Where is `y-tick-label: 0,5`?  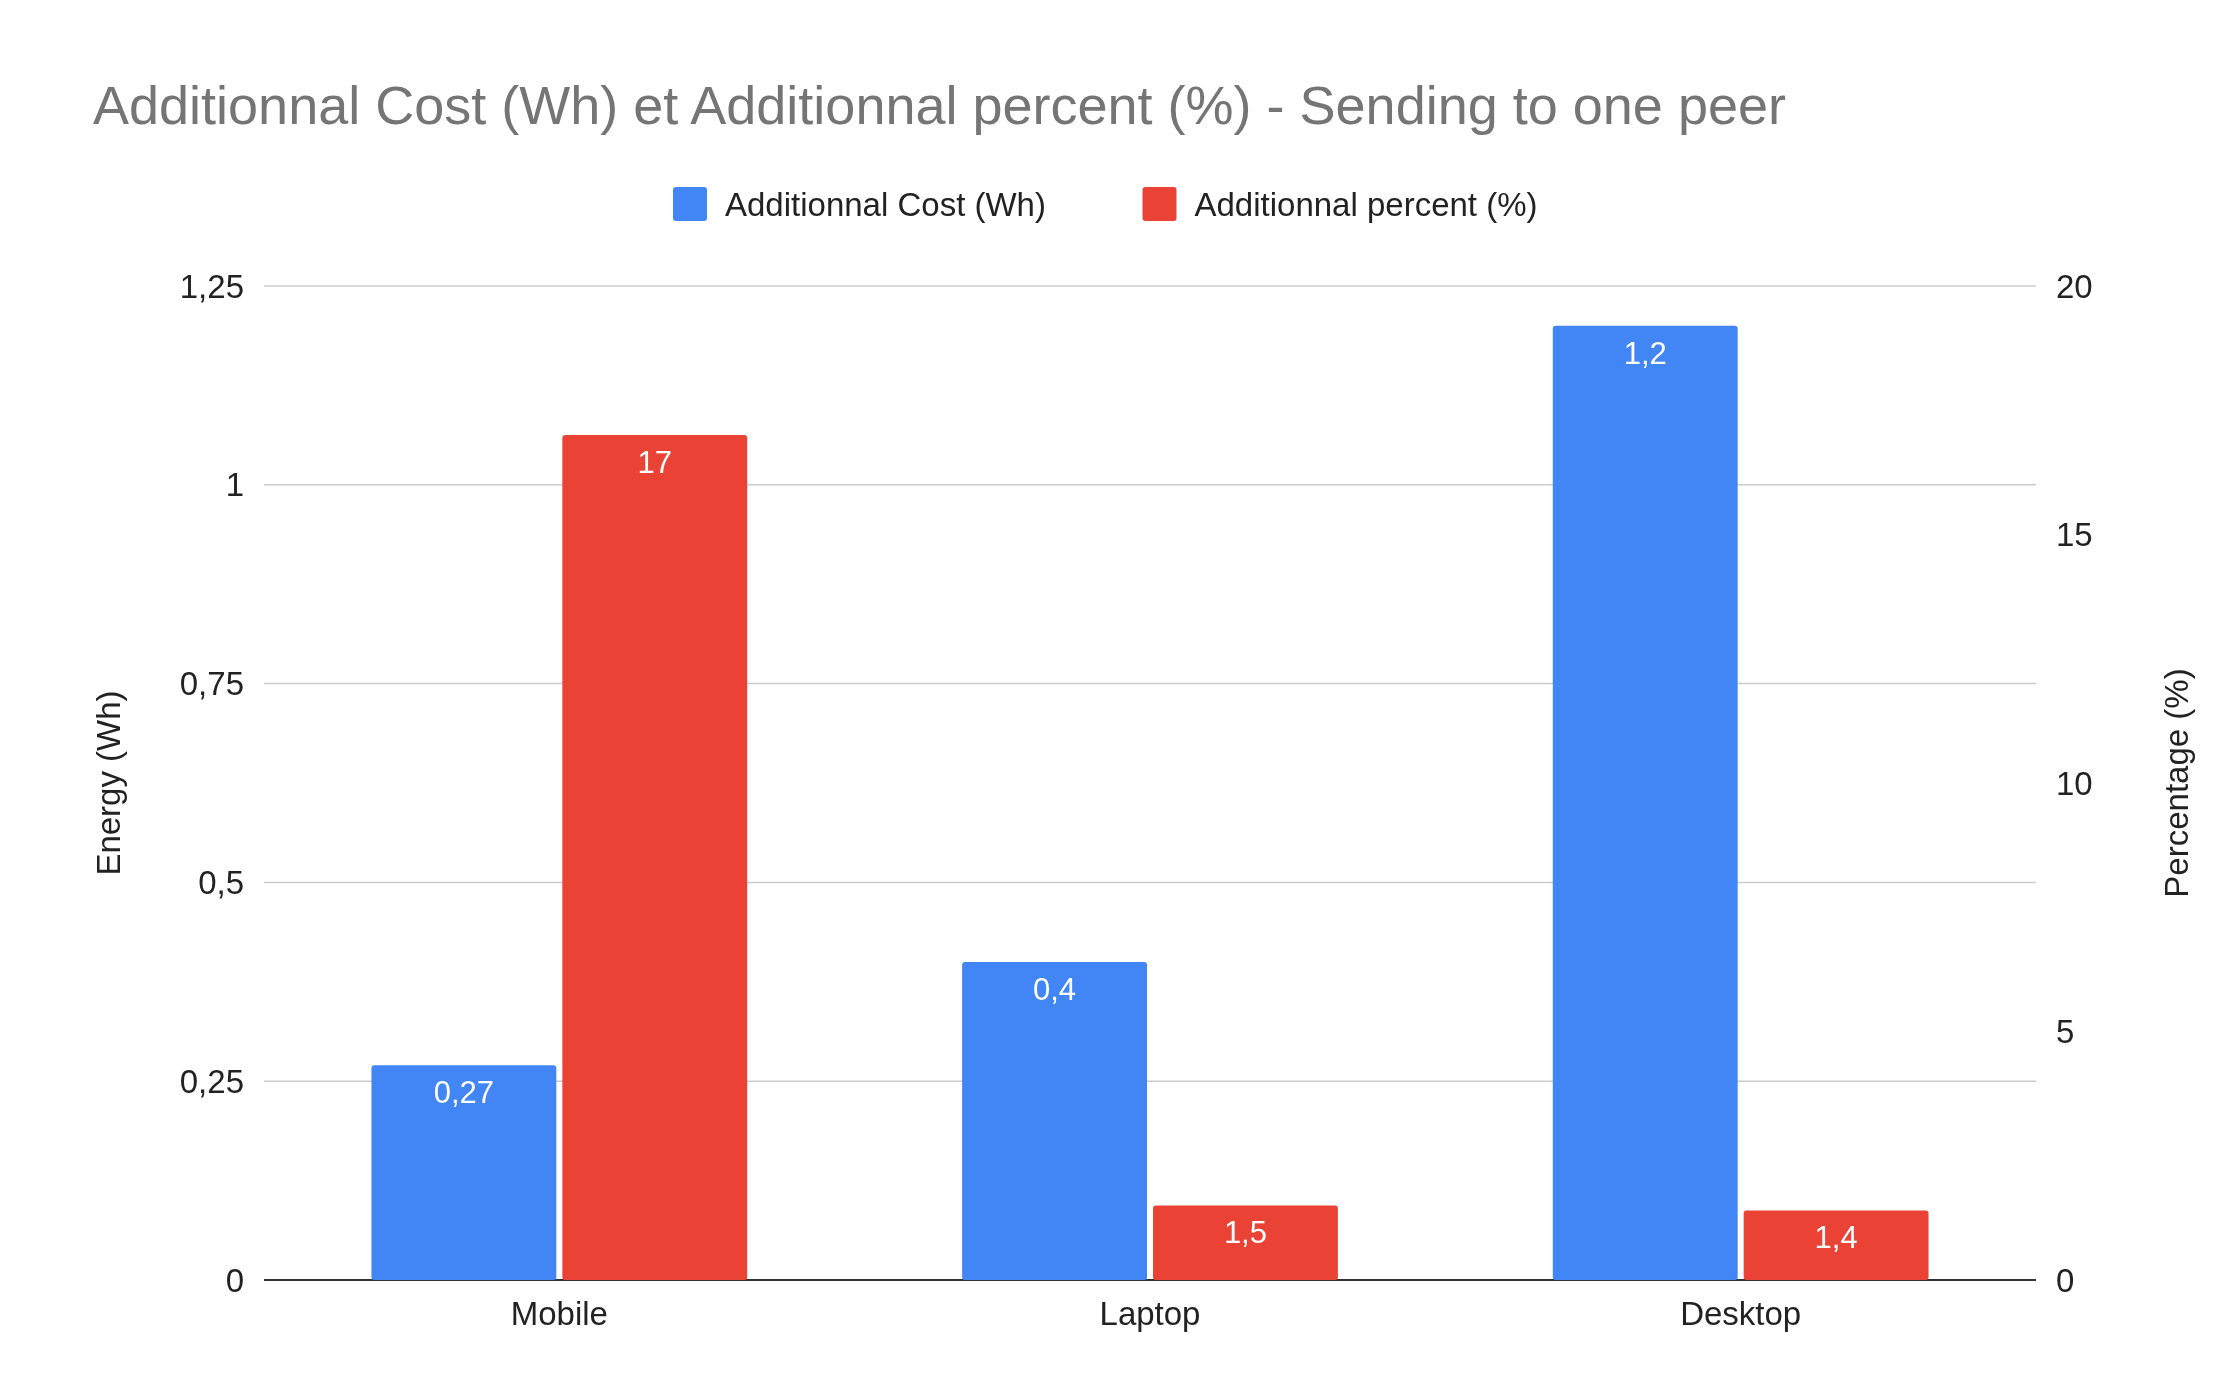
y-tick-label: 0,5 is located at coordinates (221, 882).